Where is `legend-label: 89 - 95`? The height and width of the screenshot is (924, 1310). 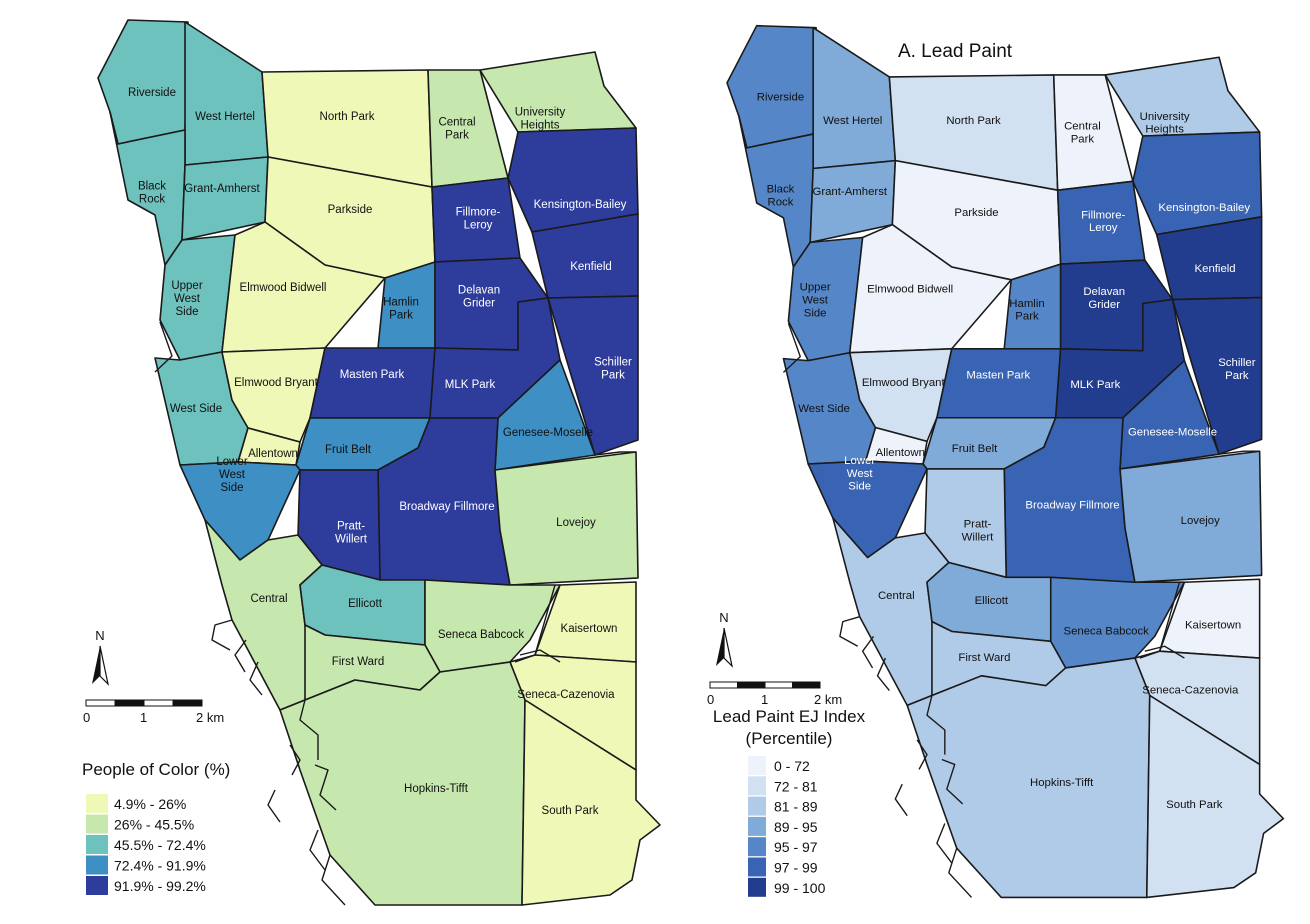
legend-label: 89 - 95 is located at coordinates (796, 827).